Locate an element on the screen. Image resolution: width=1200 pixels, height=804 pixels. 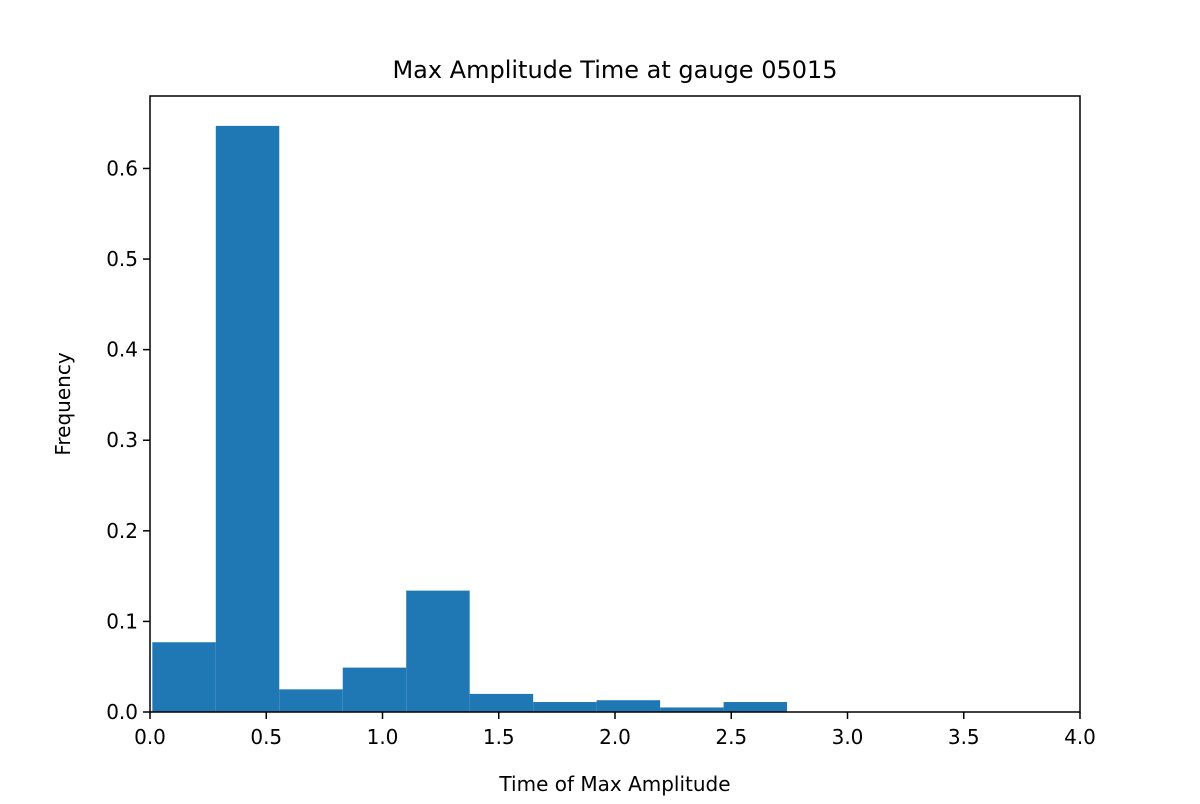
y-tick-label: 0.2 is located at coordinates (122, 531).